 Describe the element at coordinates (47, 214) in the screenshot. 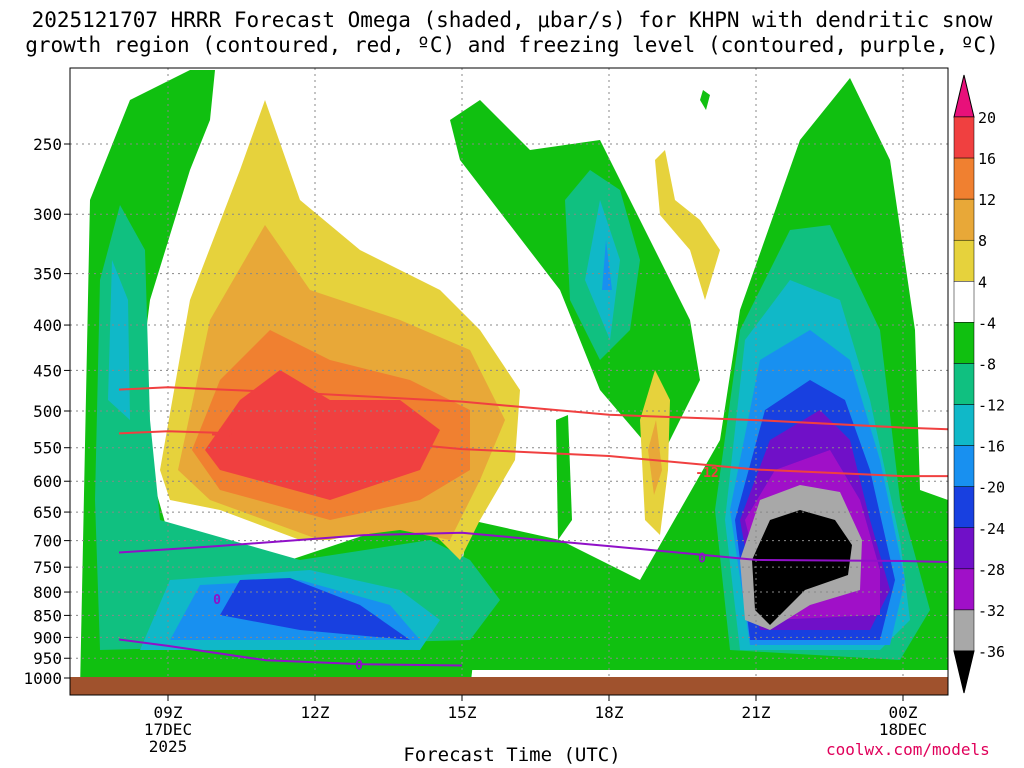

I see `y-tick-label: 300` at that location.